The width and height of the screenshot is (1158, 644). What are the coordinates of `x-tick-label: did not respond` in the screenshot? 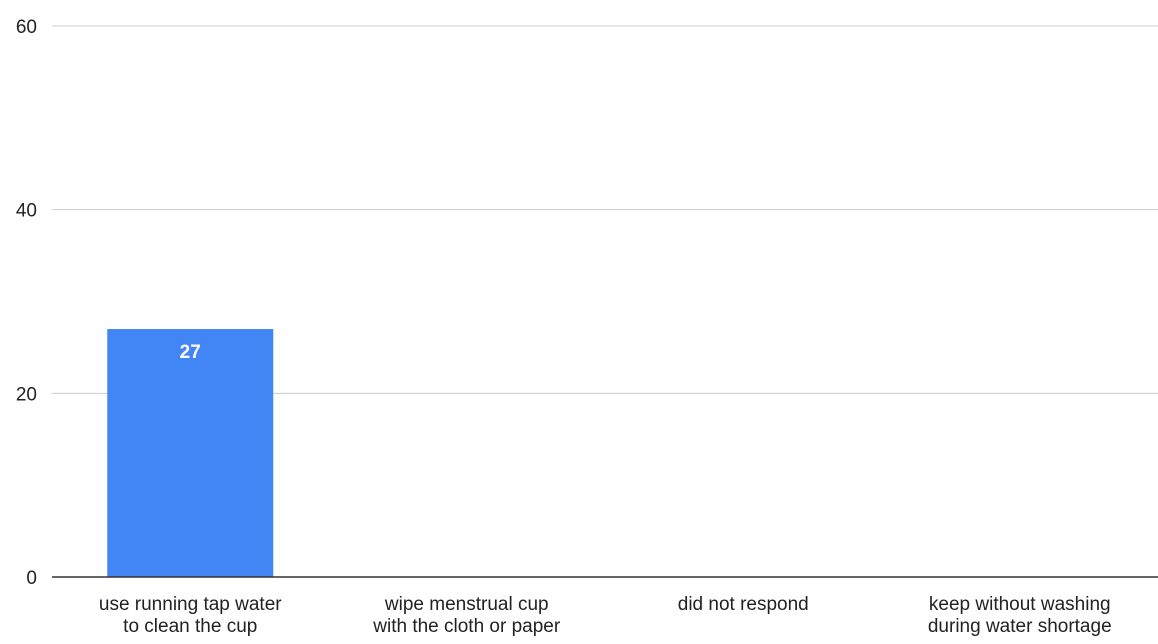 It's located at (743, 604).